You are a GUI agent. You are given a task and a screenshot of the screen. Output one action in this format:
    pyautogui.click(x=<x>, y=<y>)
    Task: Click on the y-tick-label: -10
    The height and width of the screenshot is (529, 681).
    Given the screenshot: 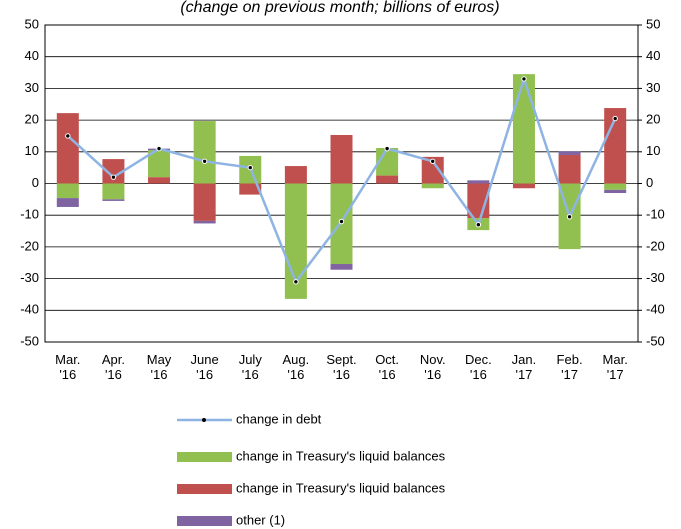 What is the action you would take?
    pyautogui.click(x=29, y=214)
    